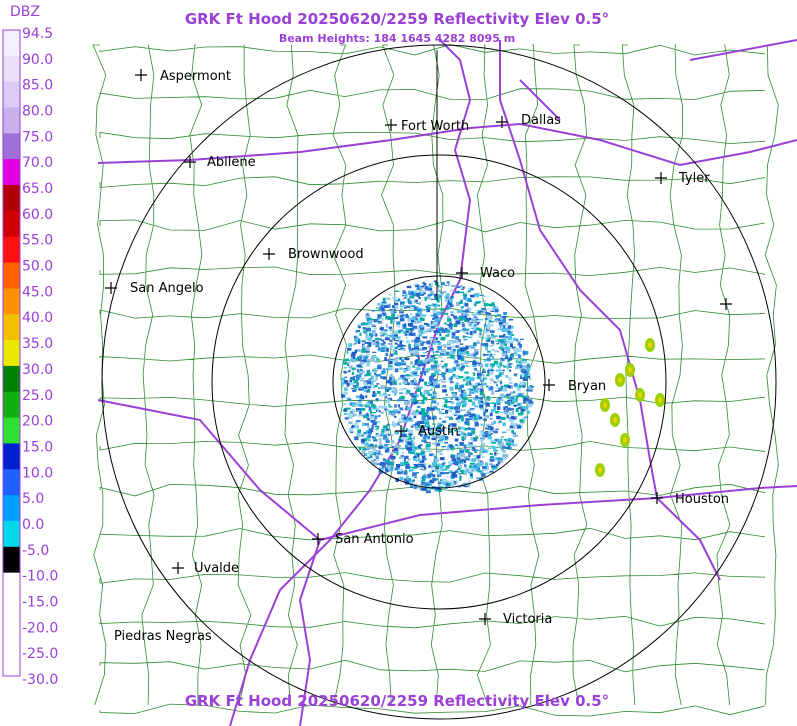 The width and height of the screenshot is (797, 726). I want to click on legend-label: 94.5, so click(37, 34).